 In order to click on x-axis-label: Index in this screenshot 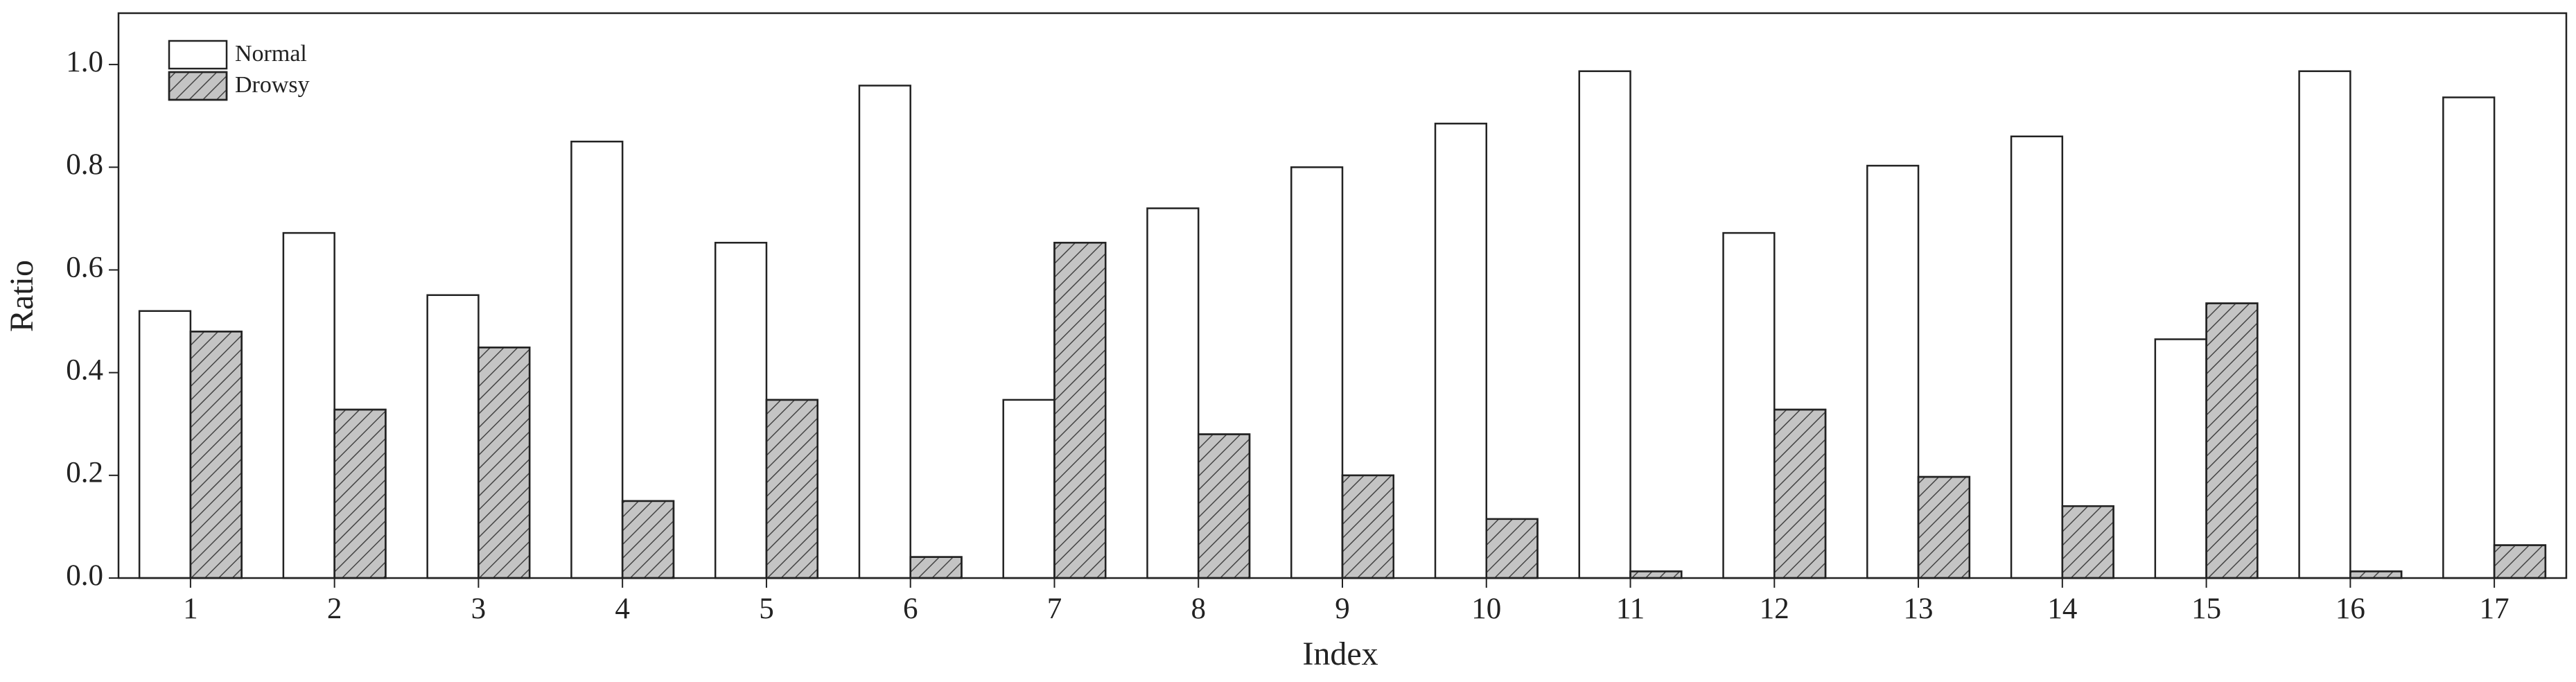, I will do `click(1340, 654)`.